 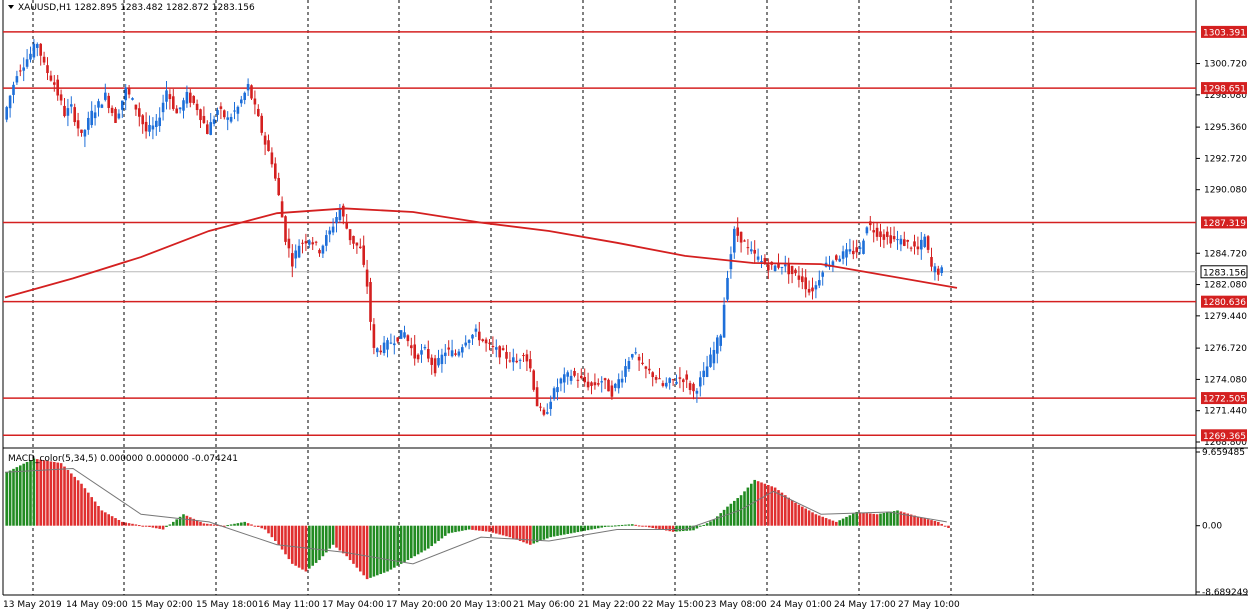 What do you see at coordinates (1224, 273) in the screenshot?
I see `current-price-label: 1283.156` at bounding box center [1224, 273].